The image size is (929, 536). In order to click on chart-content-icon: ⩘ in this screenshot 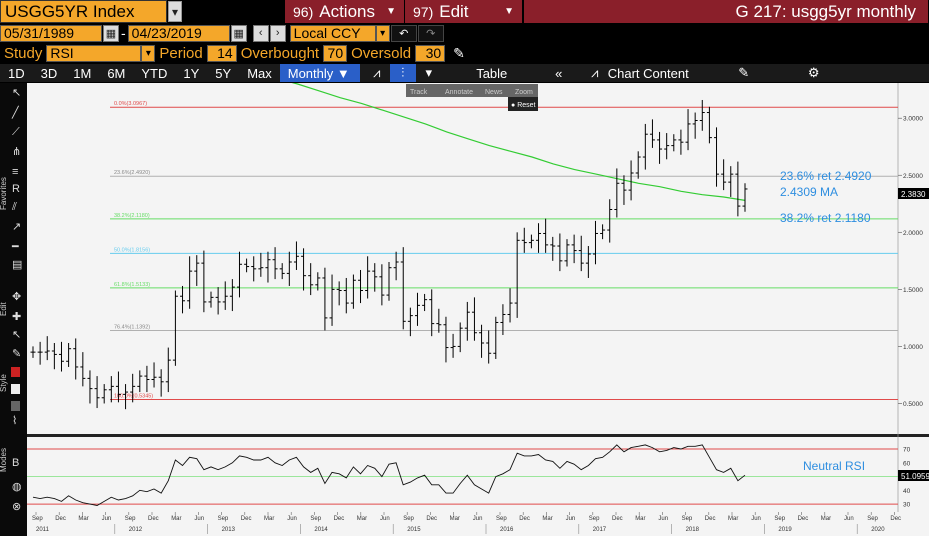, I will do `click(595, 72)`.